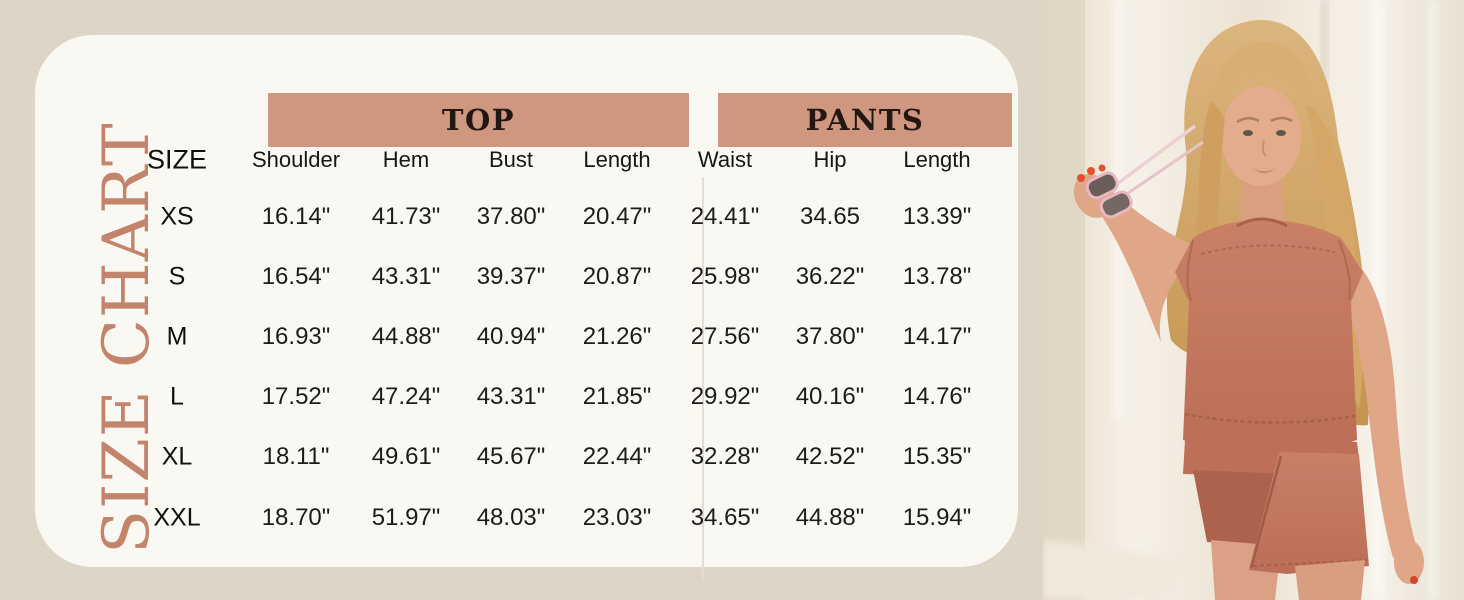 The image size is (1464, 600). I want to click on top-measurement-cell: 23.03", so click(617, 517).